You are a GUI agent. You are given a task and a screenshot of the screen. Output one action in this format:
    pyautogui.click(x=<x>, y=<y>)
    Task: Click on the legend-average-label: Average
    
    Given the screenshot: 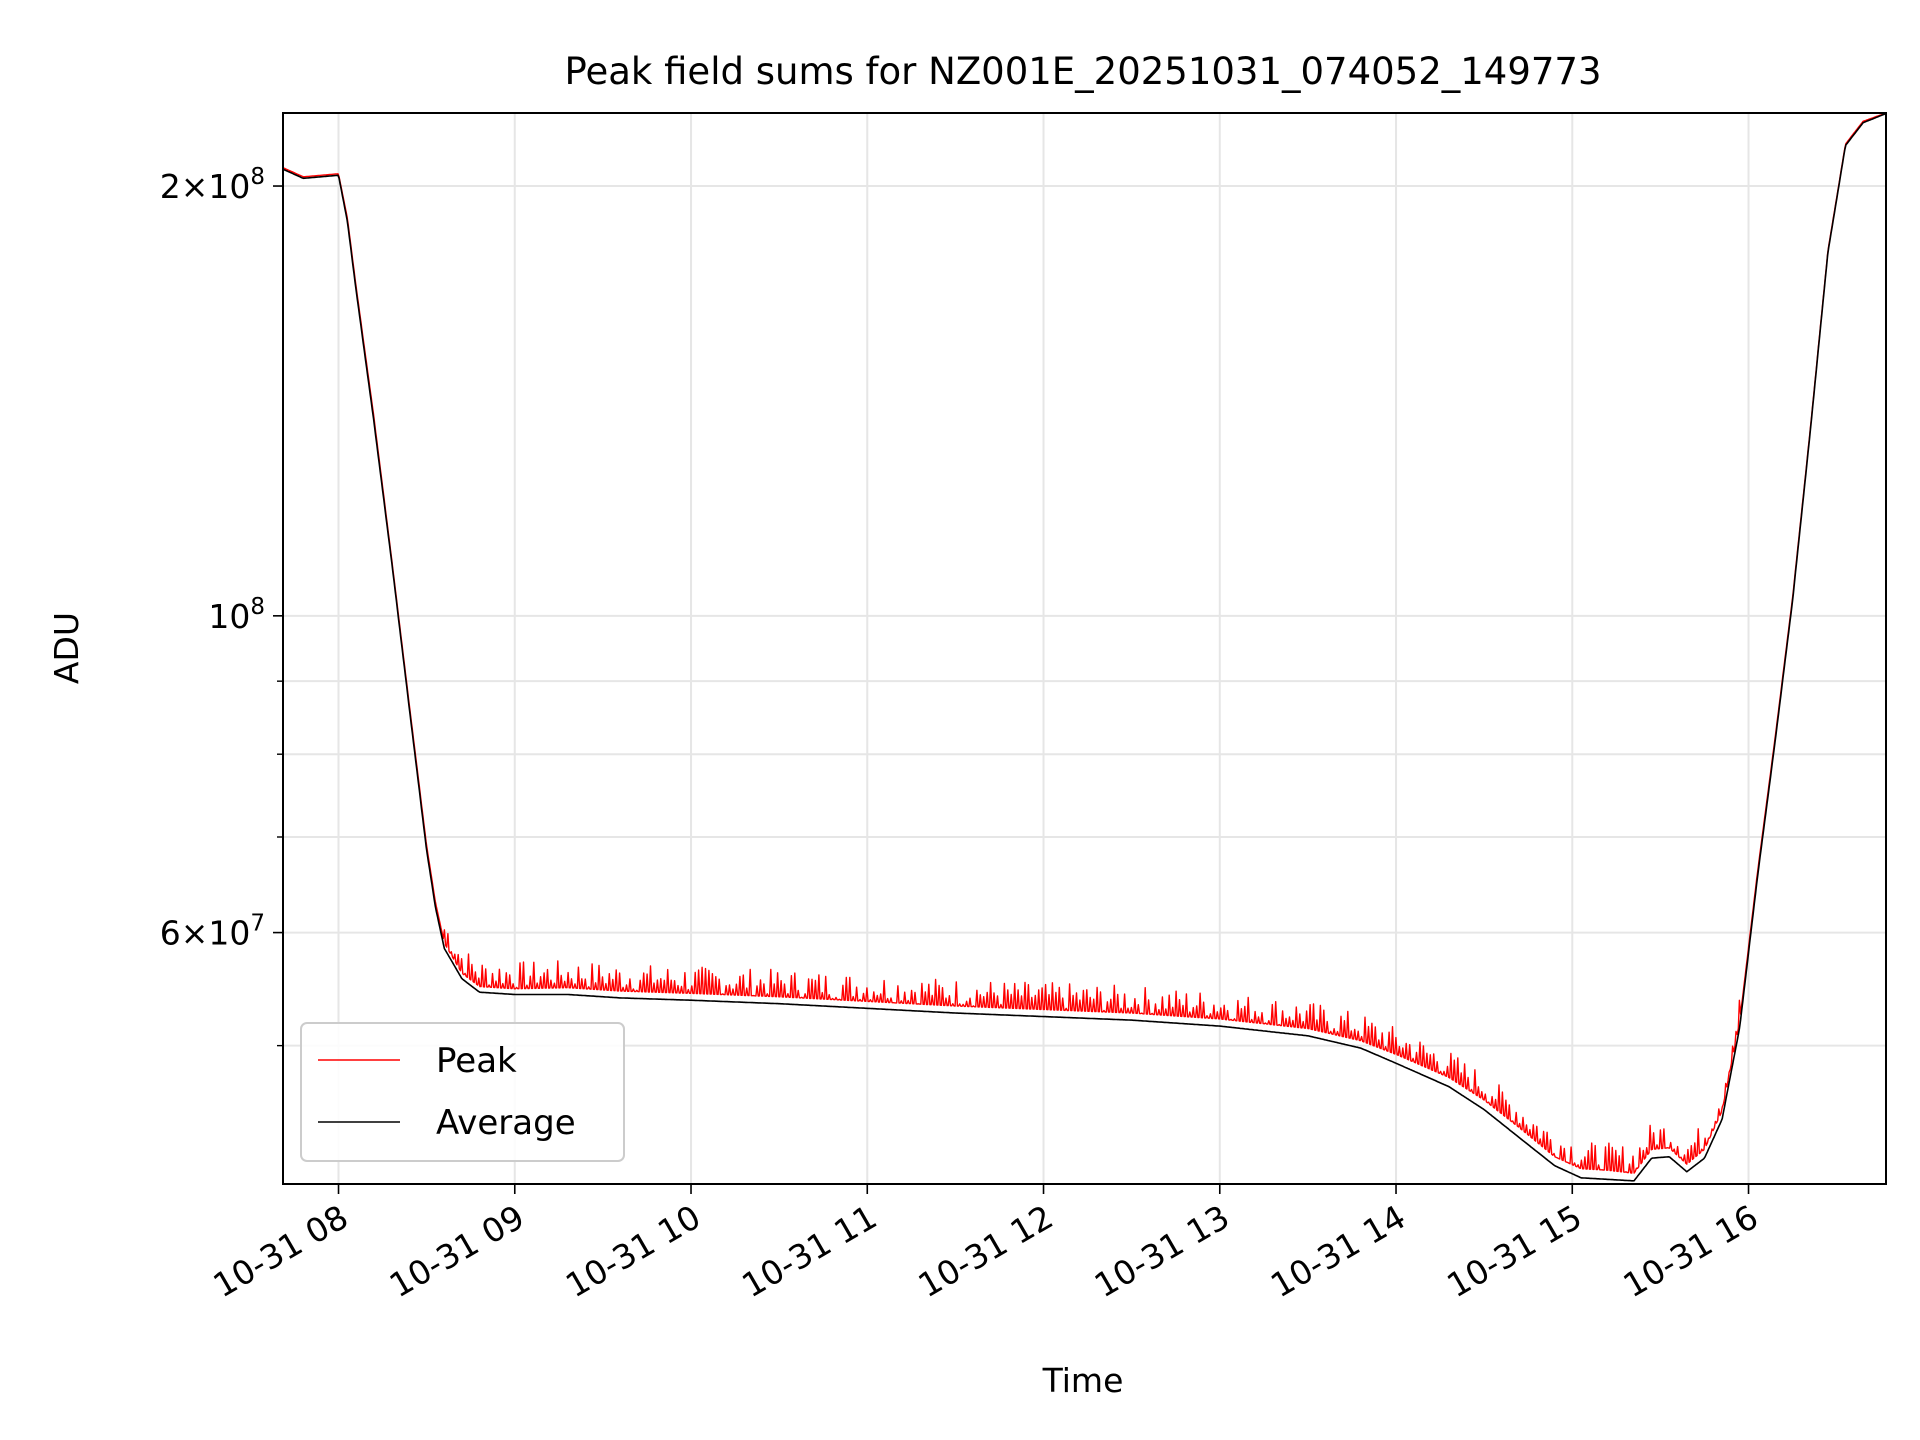 What is the action you would take?
    pyautogui.click(x=506, y=1123)
    